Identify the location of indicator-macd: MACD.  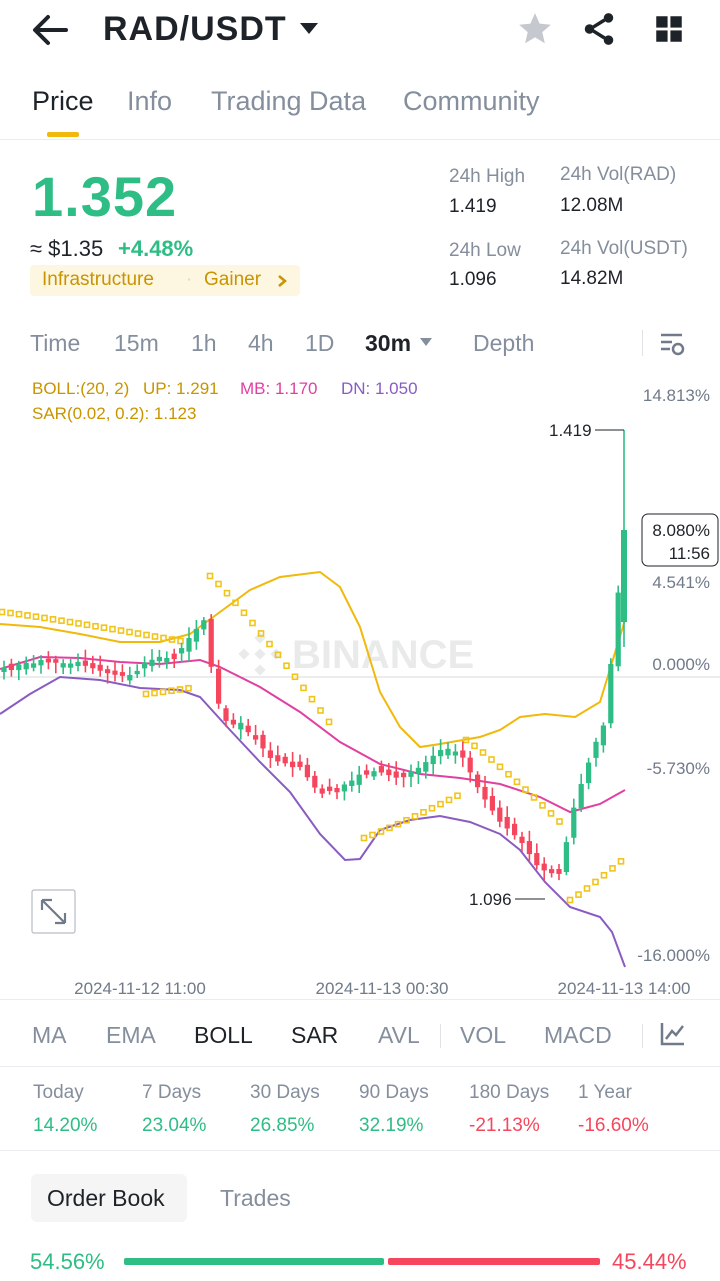
(578, 1035).